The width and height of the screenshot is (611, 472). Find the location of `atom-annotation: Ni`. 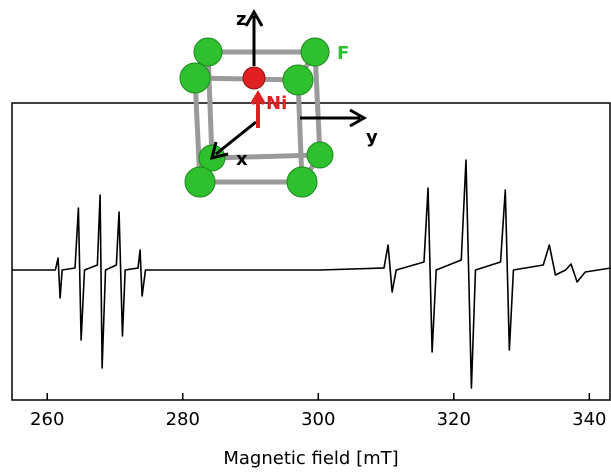

atom-annotation: Ni is located at coordinates (276, 103).